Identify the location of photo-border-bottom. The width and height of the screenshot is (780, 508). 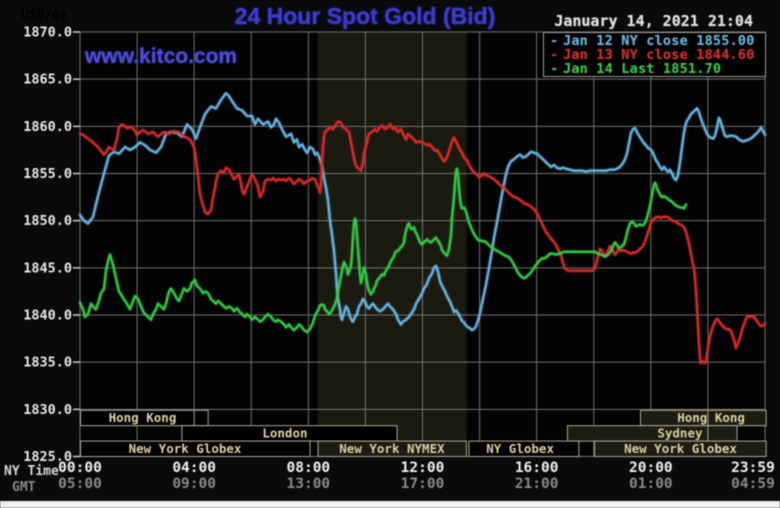
(390, 504).